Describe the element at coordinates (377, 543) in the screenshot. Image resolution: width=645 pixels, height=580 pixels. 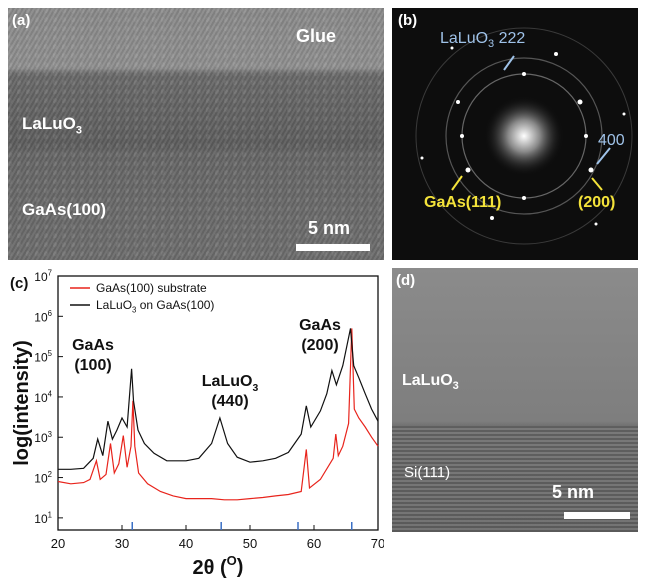
I see `x-tick-label-5: 70` at that location.